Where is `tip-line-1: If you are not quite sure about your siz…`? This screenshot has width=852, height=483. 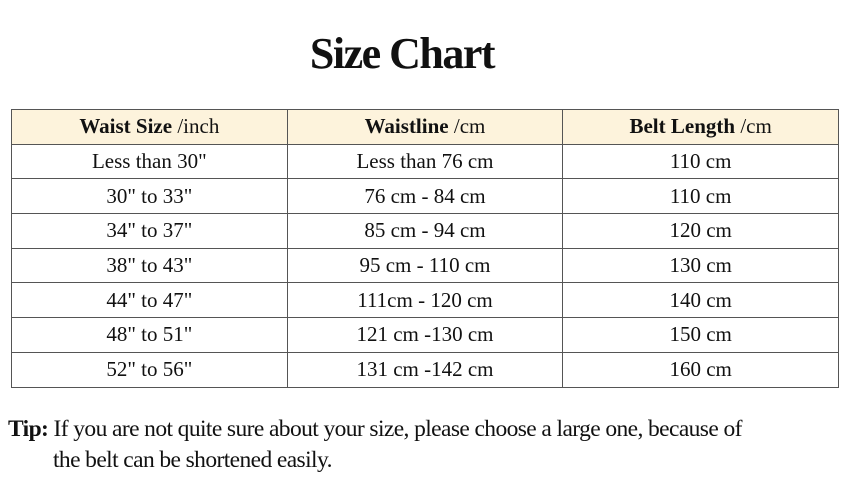 tip-line-1: If you are not quite sure about your siz… is located at coordinates (395, 429).